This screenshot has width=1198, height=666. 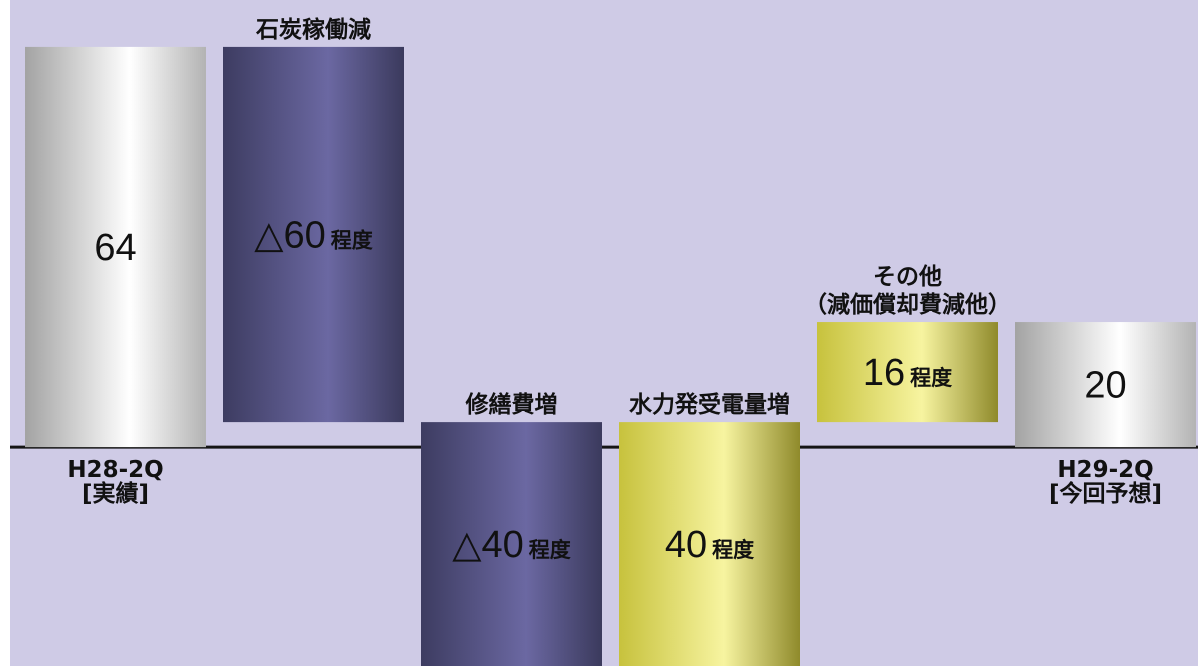 I want to click on category-label-5: その他（減価償却費減他）, so click(x=907, y=291).